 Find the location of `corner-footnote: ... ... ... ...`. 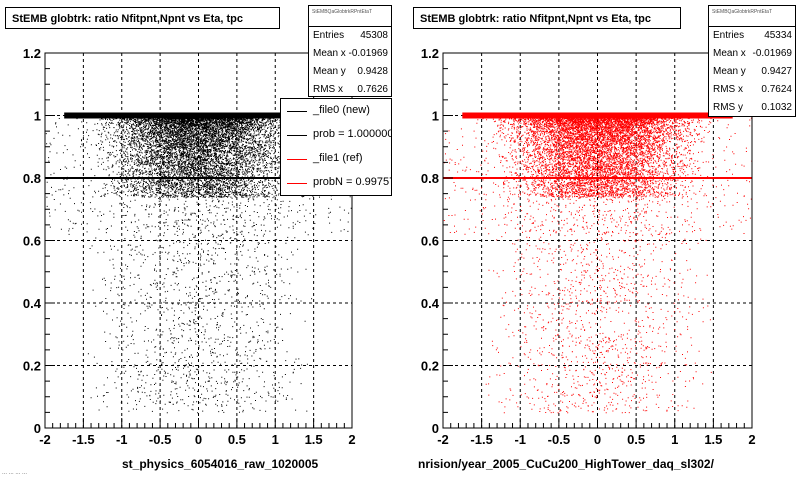

corner-footnote: ... ... ... ... is located at coordinates (15, 473).